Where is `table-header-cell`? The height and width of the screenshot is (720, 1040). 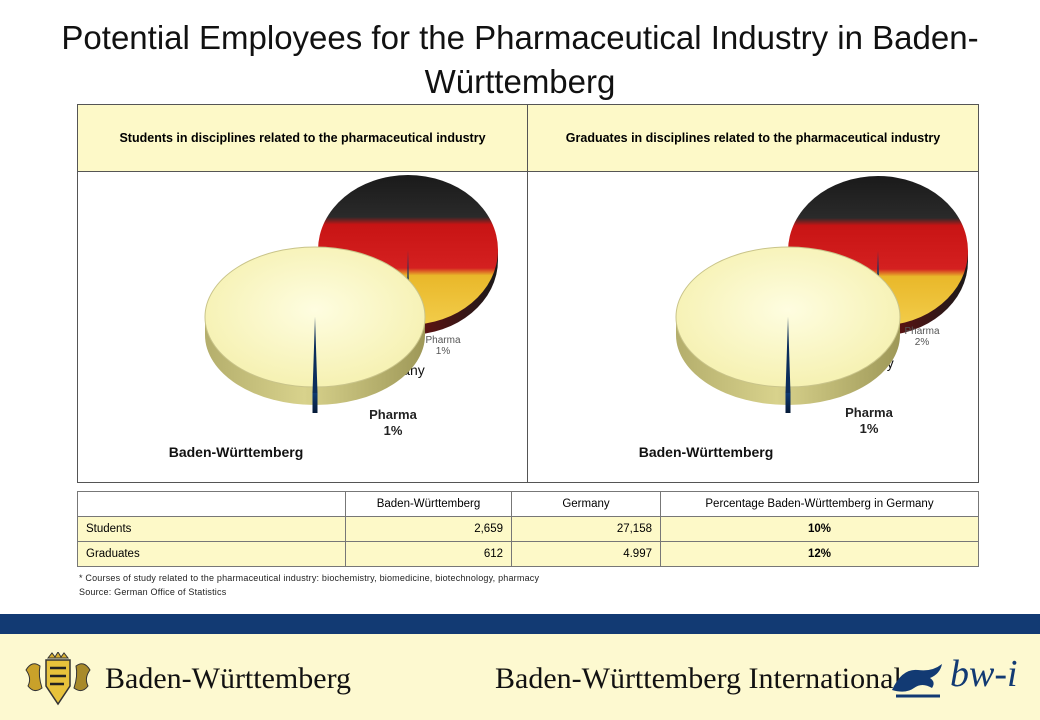
table-header-cell is located at coordinates (211, 504).